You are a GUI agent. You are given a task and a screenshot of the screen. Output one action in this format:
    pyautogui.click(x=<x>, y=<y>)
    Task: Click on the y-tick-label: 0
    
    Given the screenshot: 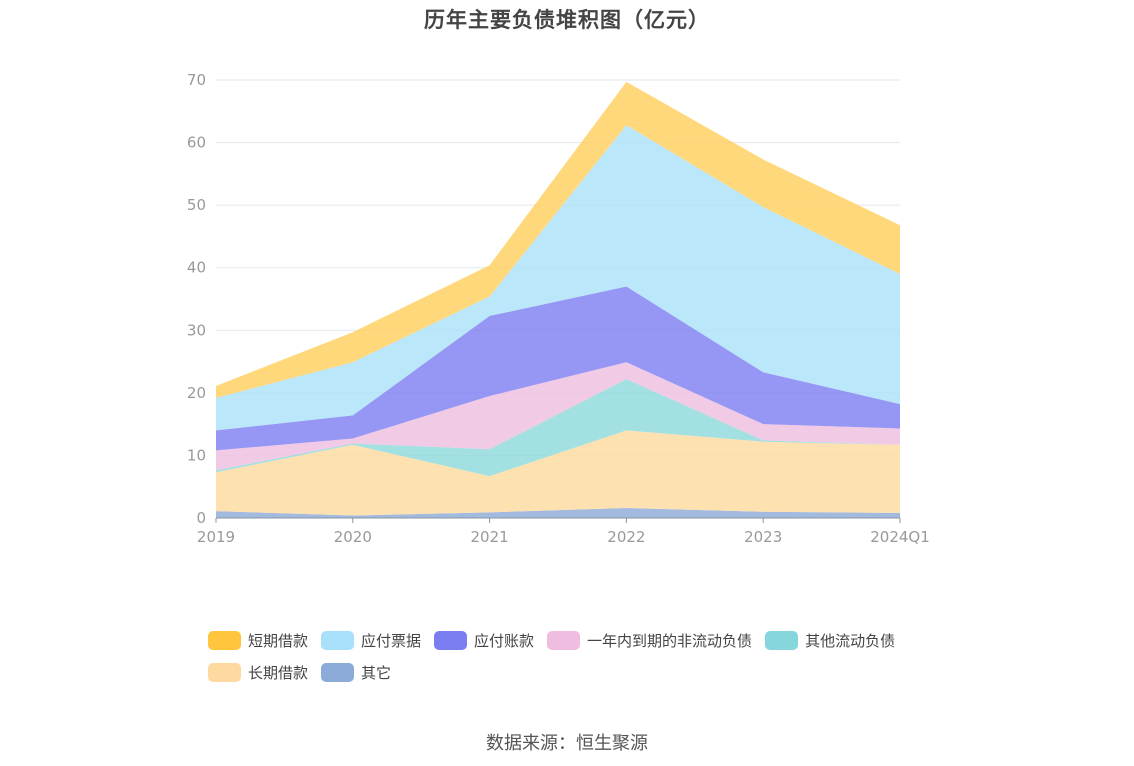 What is the action you would take?
    pyautogui.click(x=201, y=518)
    